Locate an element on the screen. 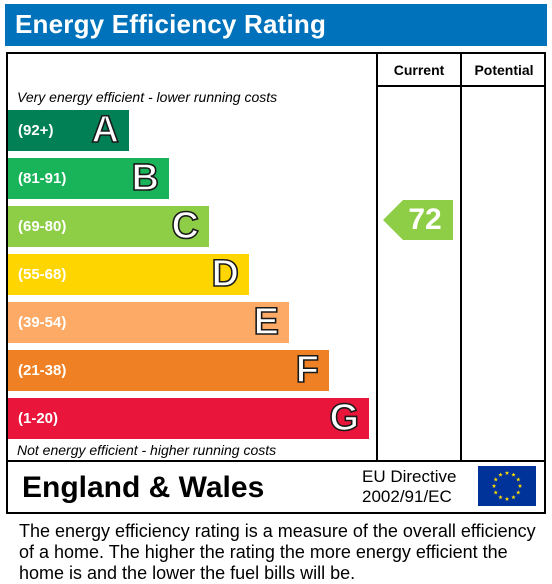 Image resolution: width=552 pixels, height=584 pixels. band-range-label: (21-38) is located at coordinates (42, 370).